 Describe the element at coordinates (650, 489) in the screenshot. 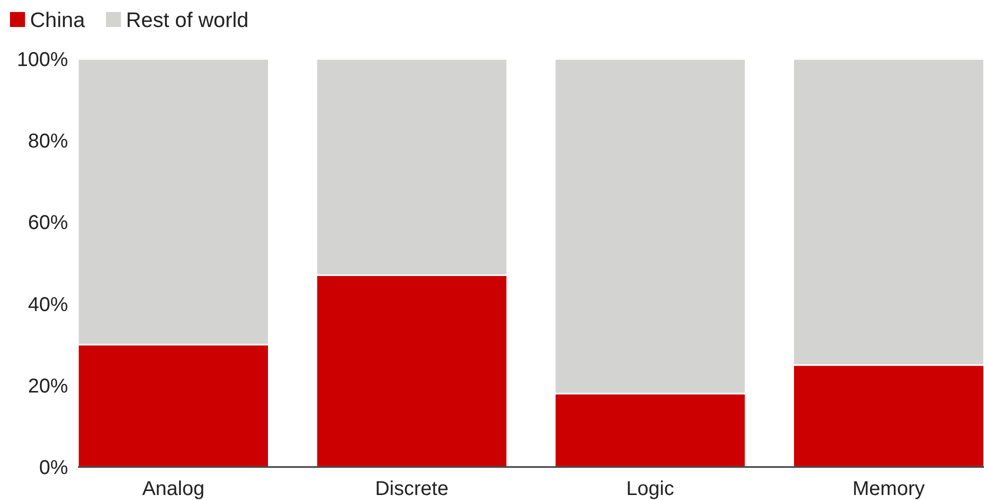

I see `x-tick-label: Logic` at that location.